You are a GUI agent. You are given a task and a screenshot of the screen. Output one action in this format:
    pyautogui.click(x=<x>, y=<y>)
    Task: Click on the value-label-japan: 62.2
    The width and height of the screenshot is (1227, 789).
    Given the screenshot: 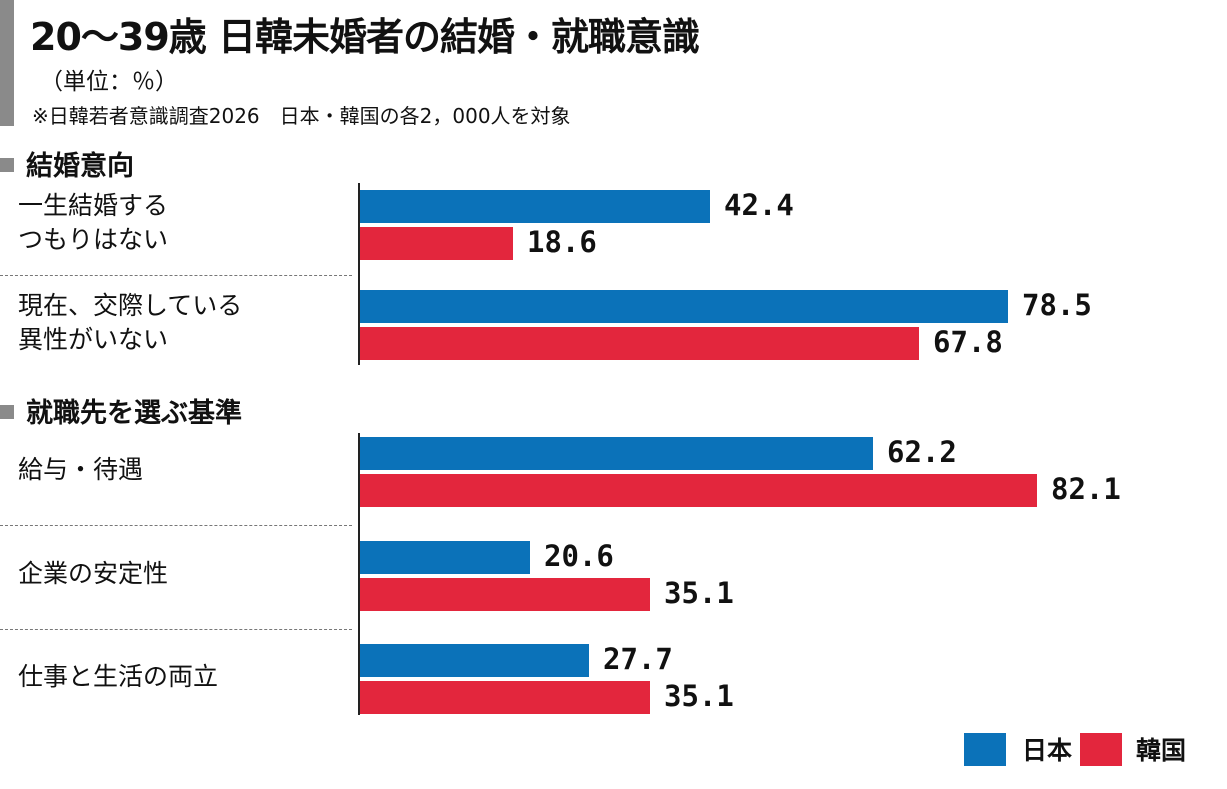 What is the action you would take?
    pyautogui.click(x=922, y=452)
    